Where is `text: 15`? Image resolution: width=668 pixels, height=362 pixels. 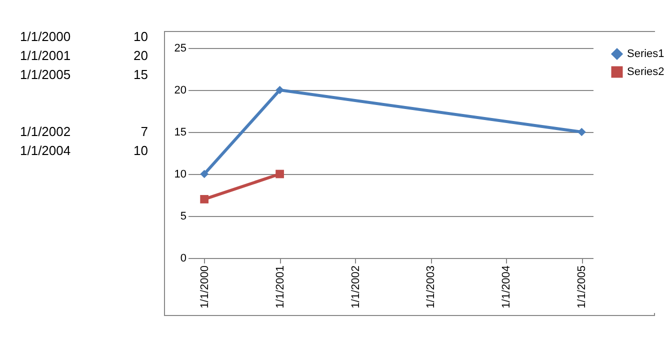 text: 15 is located at coordinates (140, 74).